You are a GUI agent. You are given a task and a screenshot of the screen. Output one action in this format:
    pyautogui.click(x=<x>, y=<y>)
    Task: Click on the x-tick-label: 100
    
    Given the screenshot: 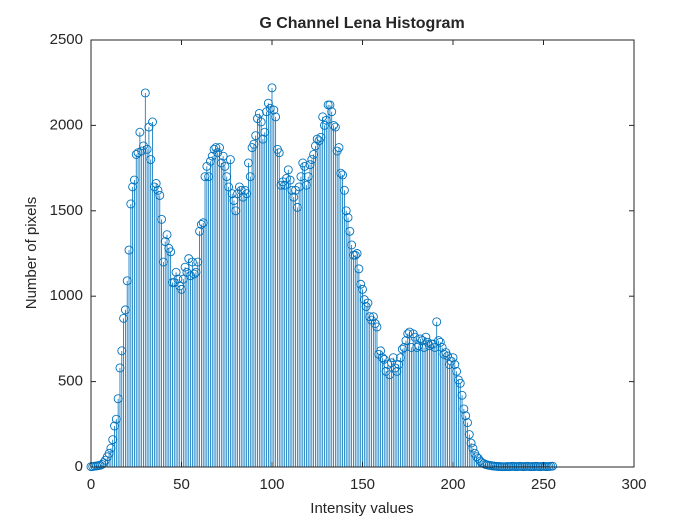 What is the action you would take?
    pyautogui.click(x=271, y=484)
    